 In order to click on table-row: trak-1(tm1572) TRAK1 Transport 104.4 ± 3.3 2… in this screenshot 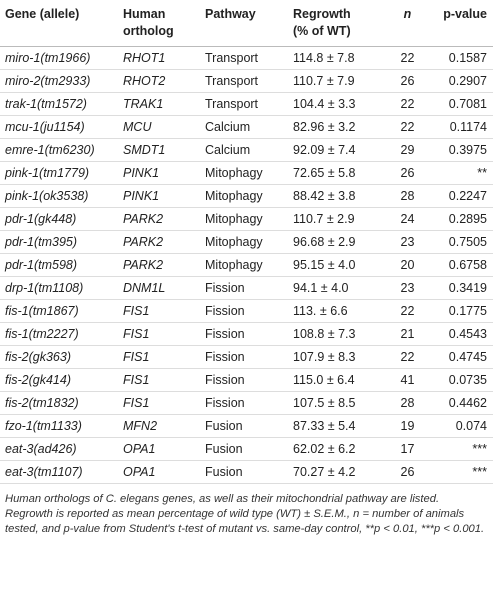, I will do `click(246, 104)`.